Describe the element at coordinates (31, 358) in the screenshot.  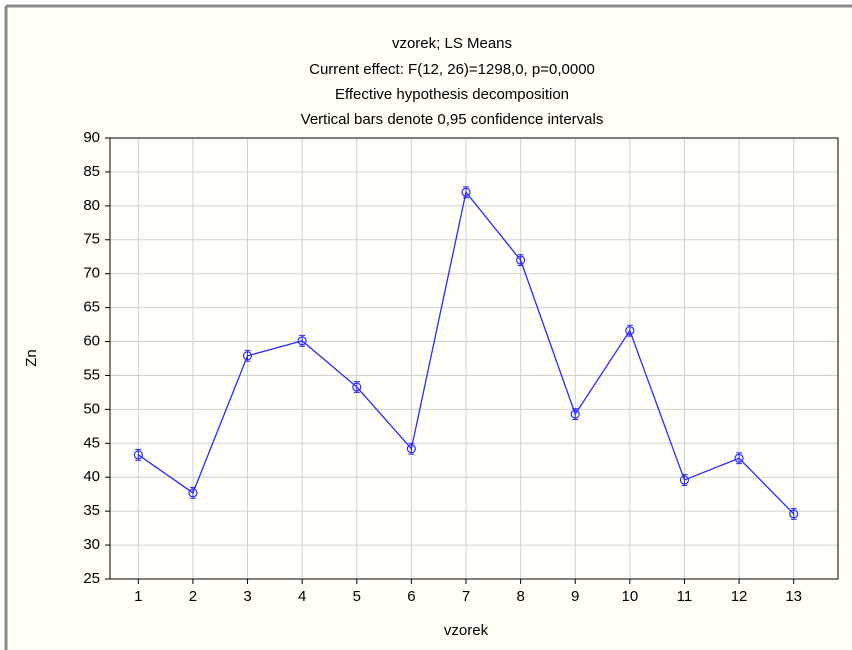
I see `y-axis-label: Zn` at that location.